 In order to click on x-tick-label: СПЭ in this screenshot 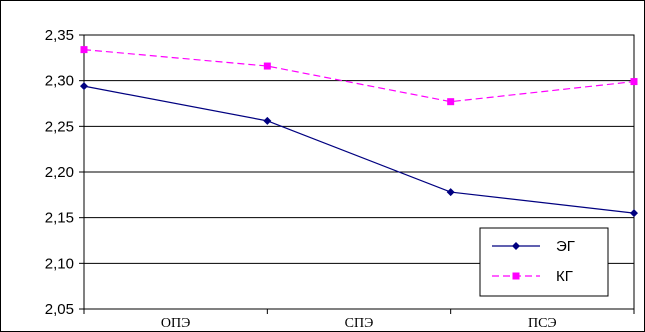, I will do `click(359, 323)`.